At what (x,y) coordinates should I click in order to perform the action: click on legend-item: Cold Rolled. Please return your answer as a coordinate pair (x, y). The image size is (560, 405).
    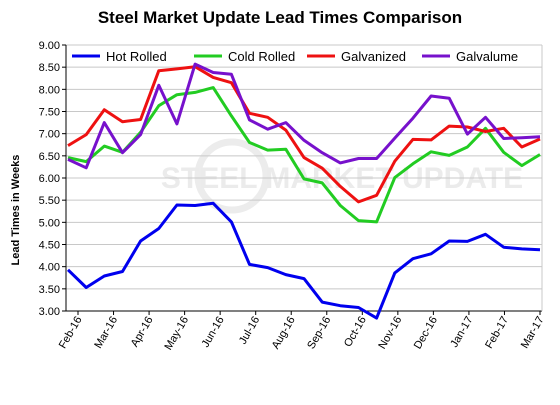
    Looking at the image, I should click on (244, 56).